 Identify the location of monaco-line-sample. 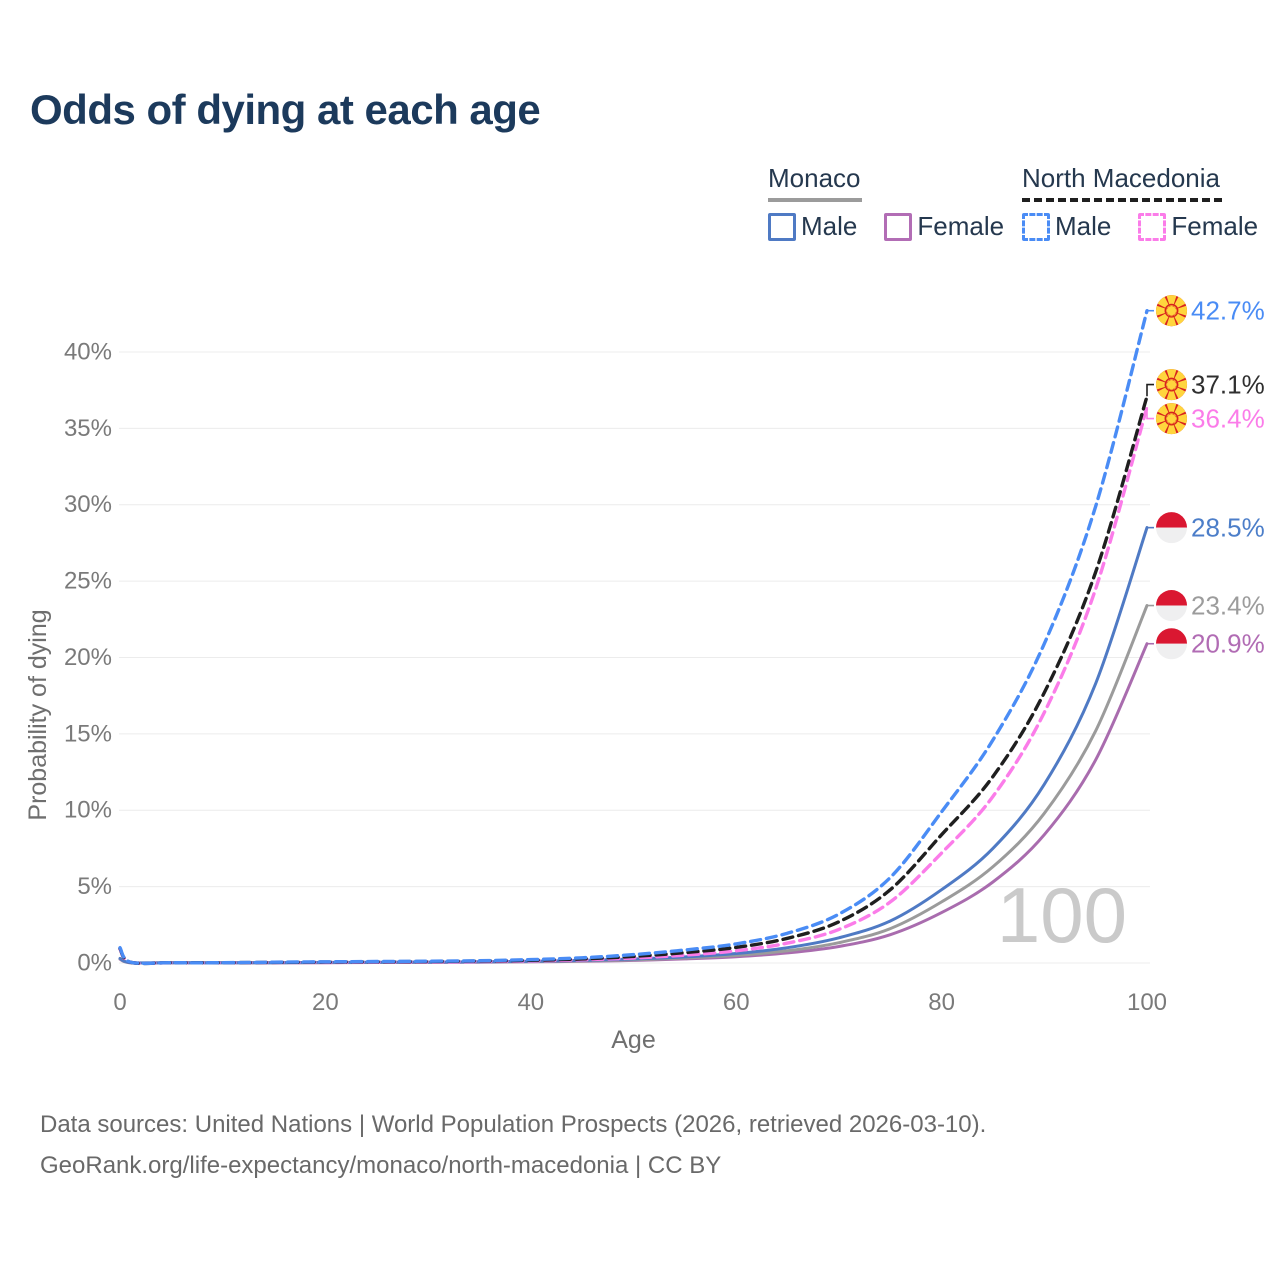
(815, 200).